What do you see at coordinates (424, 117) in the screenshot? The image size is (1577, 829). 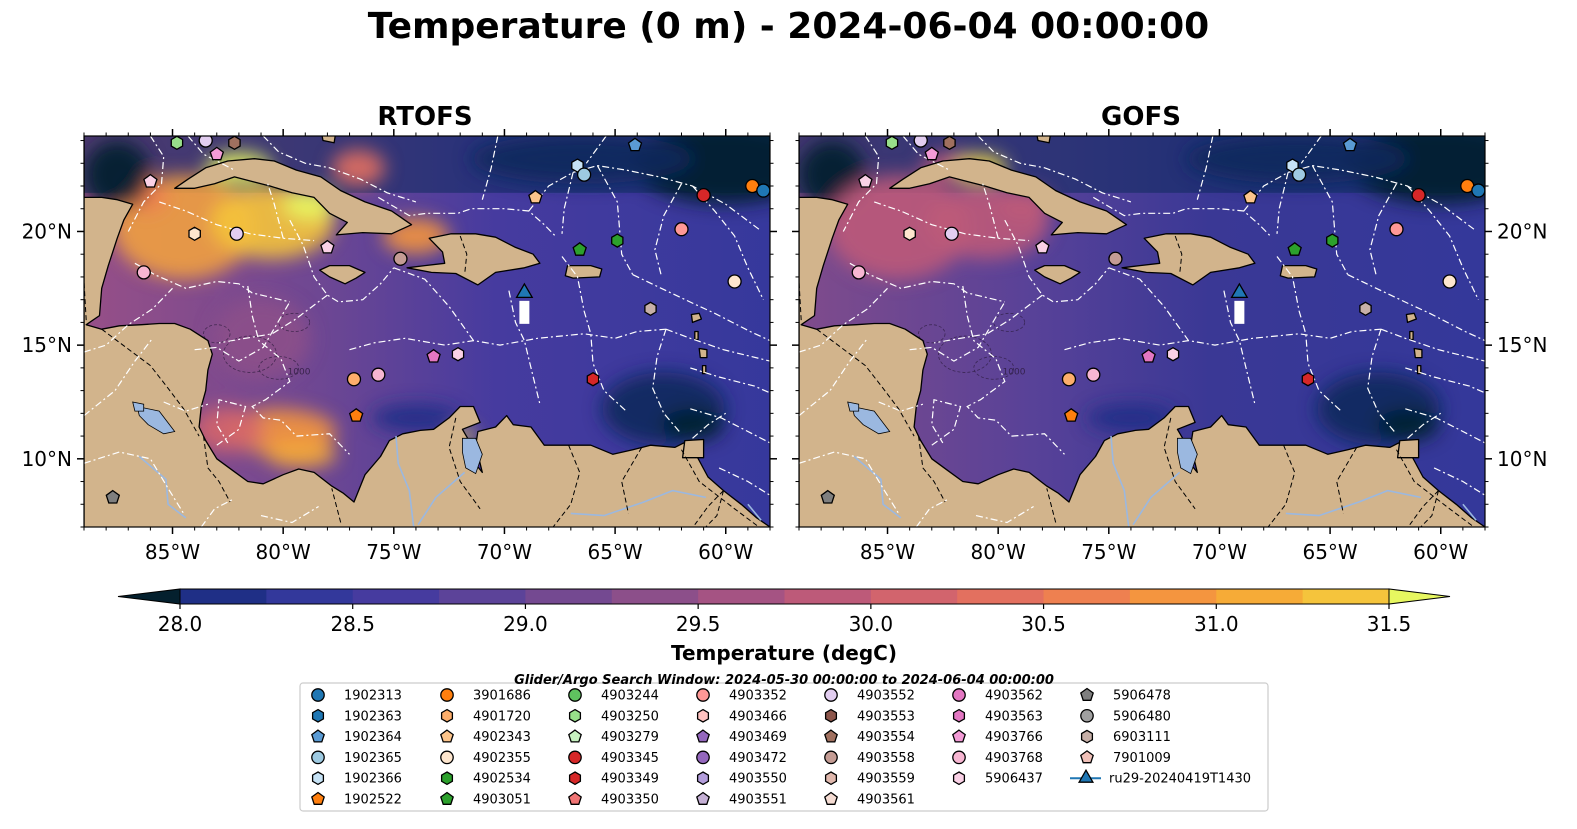 I see `panel-title-rtofs: RTOFS` at bounding box center [424, 117].